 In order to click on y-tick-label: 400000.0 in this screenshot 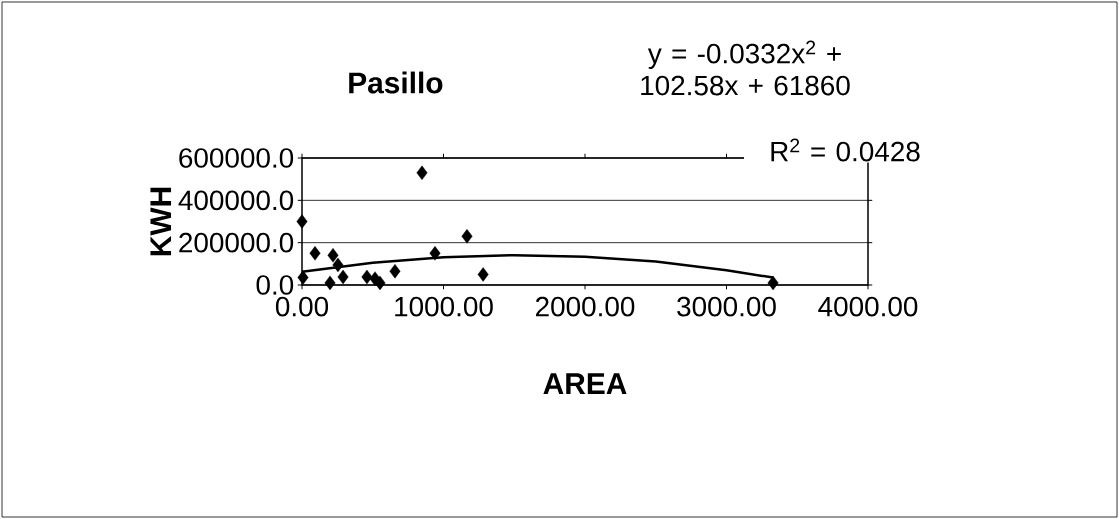, I will do `click(236, 200)`.